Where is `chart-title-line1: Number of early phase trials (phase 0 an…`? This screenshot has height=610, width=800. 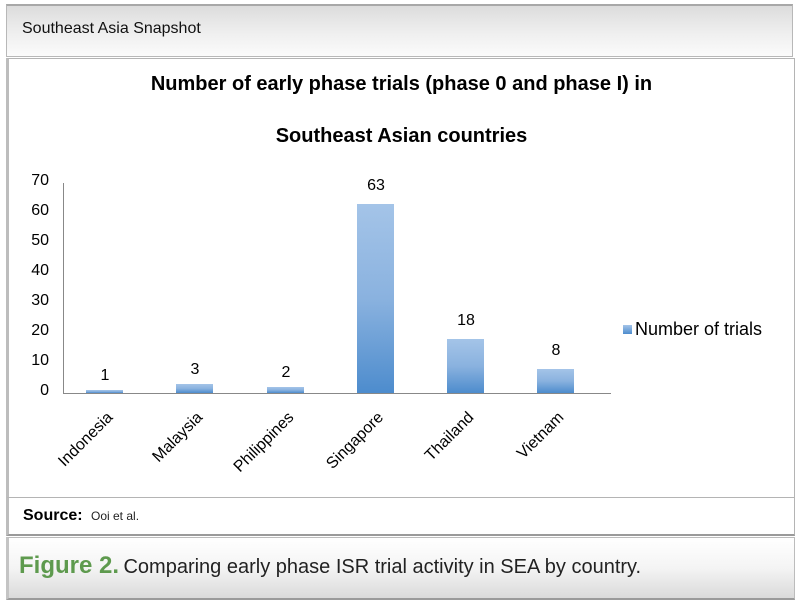 chart-title-line1: Number of early phase trials (phase 0 an… is located at coordinates (401, 84).